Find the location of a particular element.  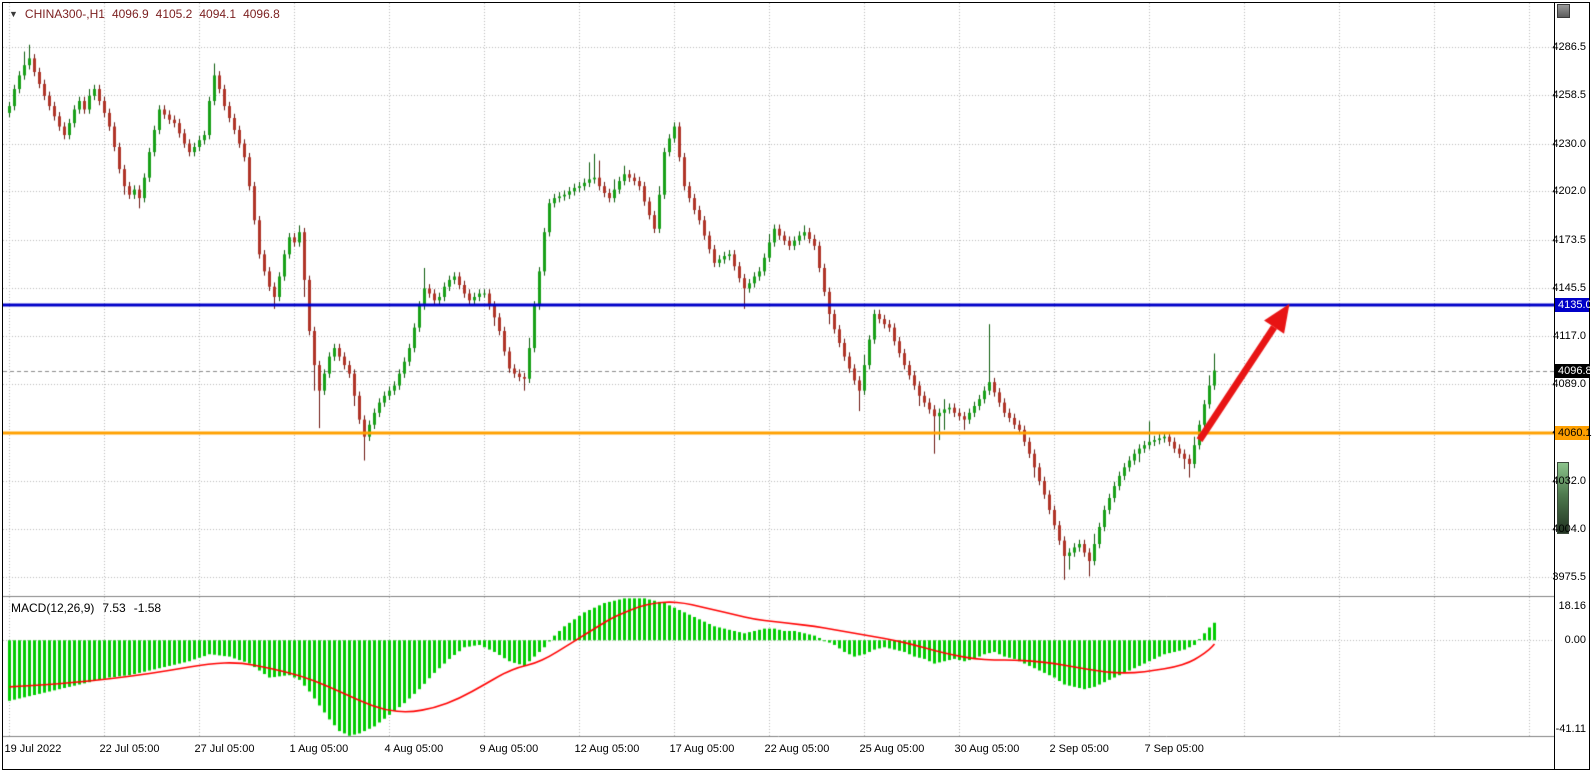

scroll-top-button is located at coordinates (1563, 11).